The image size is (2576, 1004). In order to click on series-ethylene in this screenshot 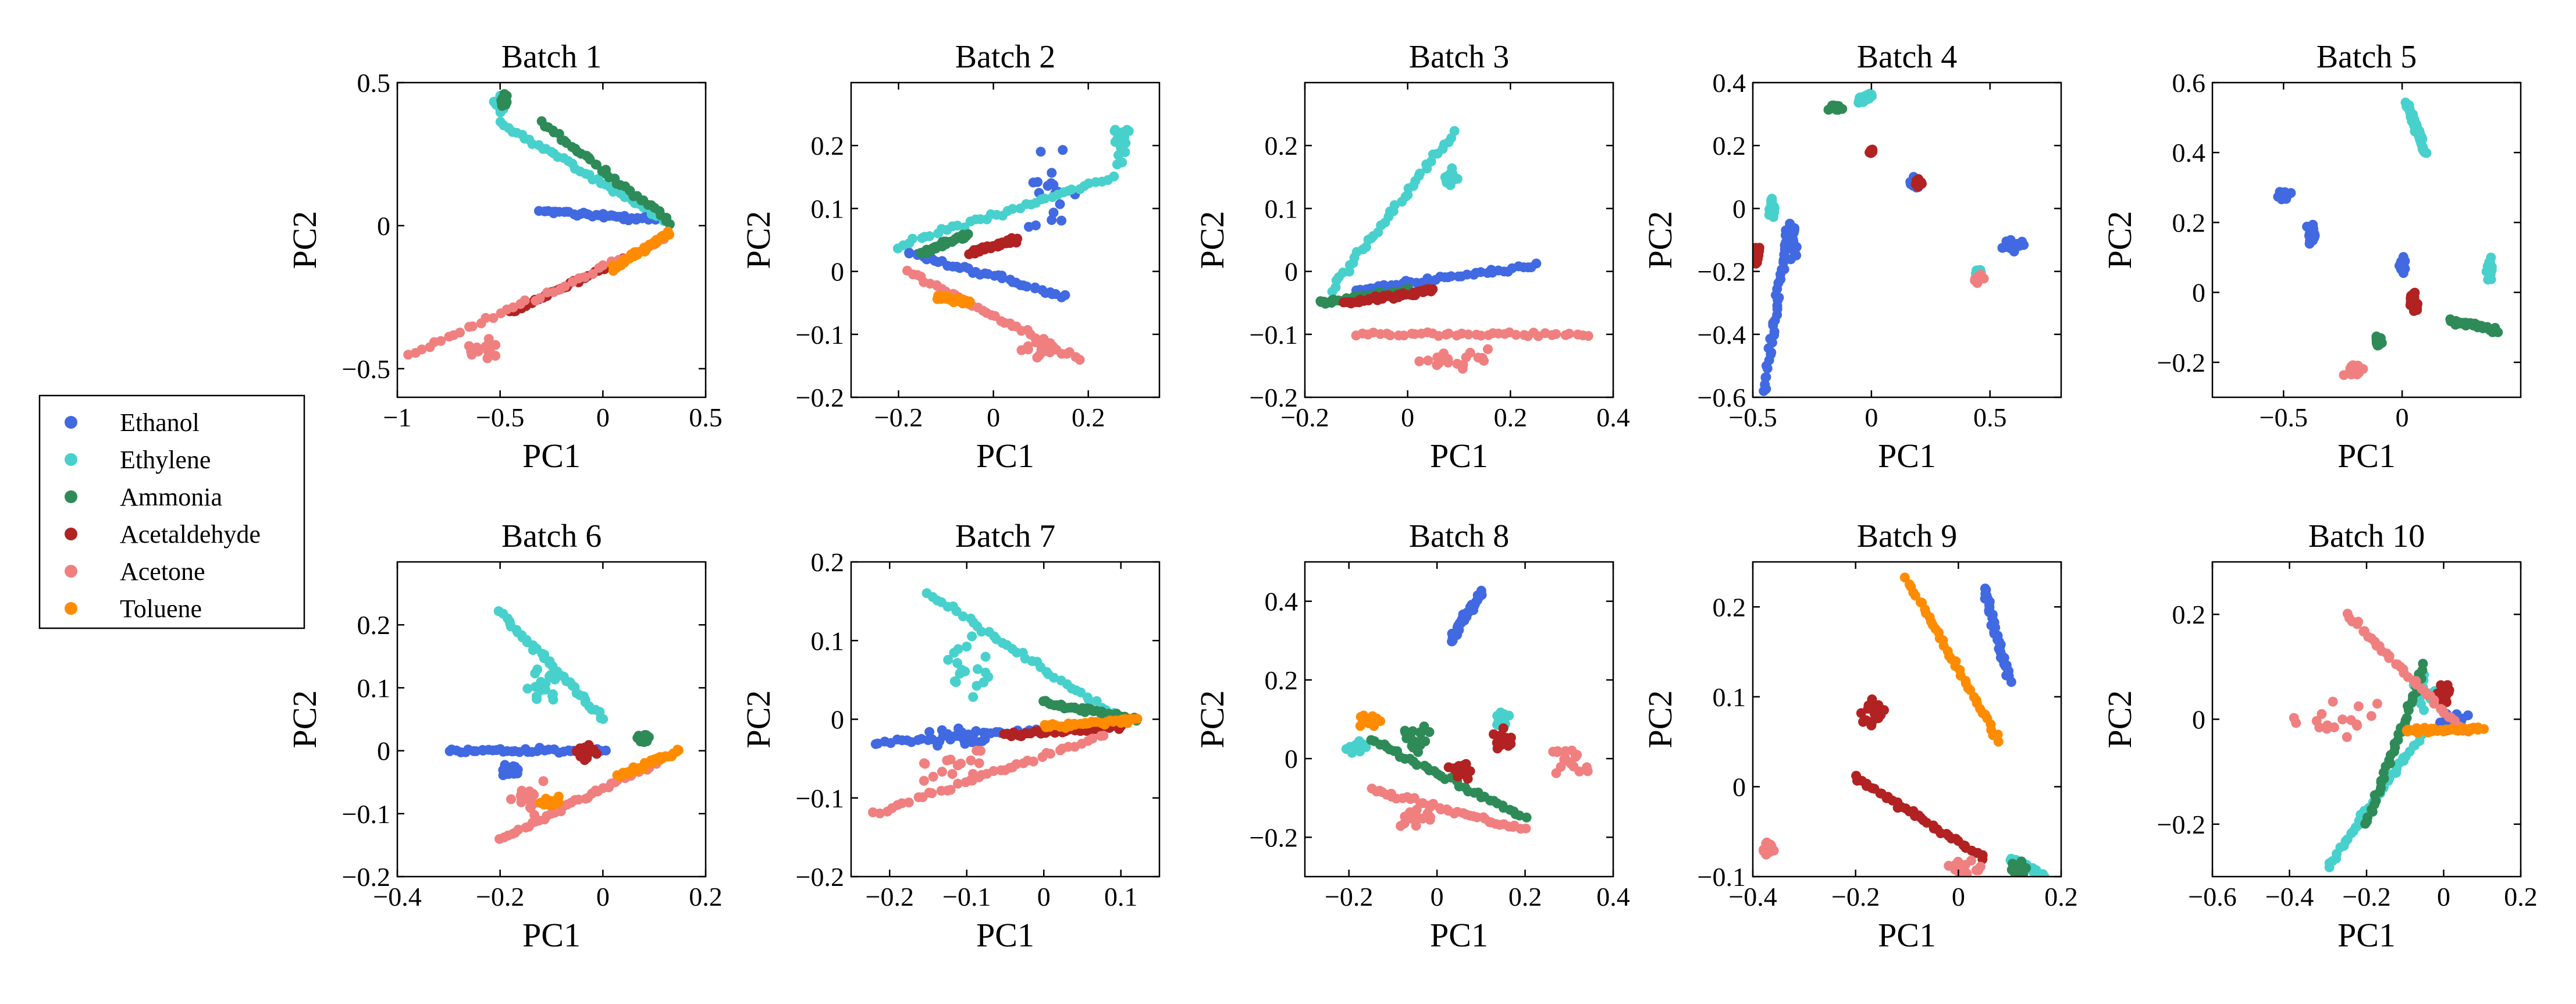, I will do `click(2448, 191)`.